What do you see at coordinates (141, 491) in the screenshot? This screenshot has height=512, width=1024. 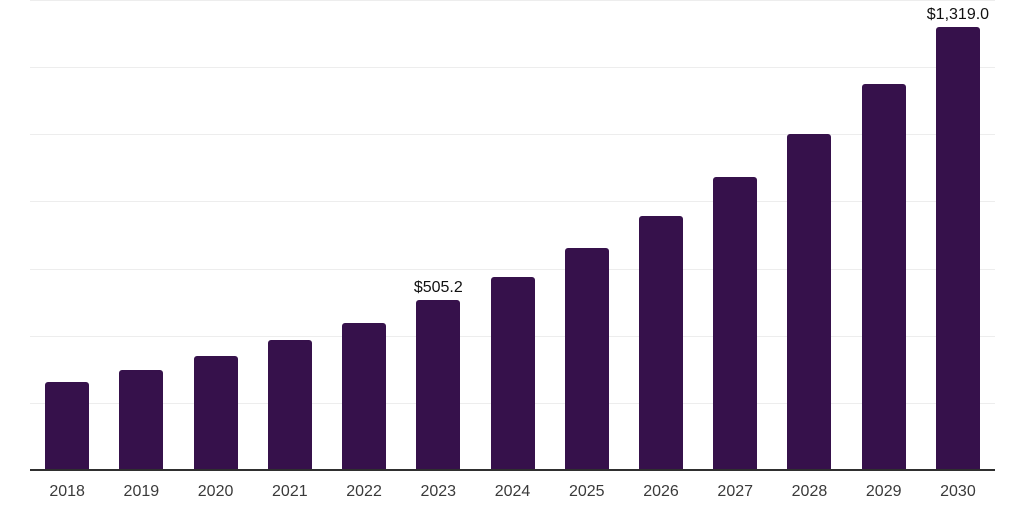 I see `x-tick-label: 2019` at bounding box center [141, 491].